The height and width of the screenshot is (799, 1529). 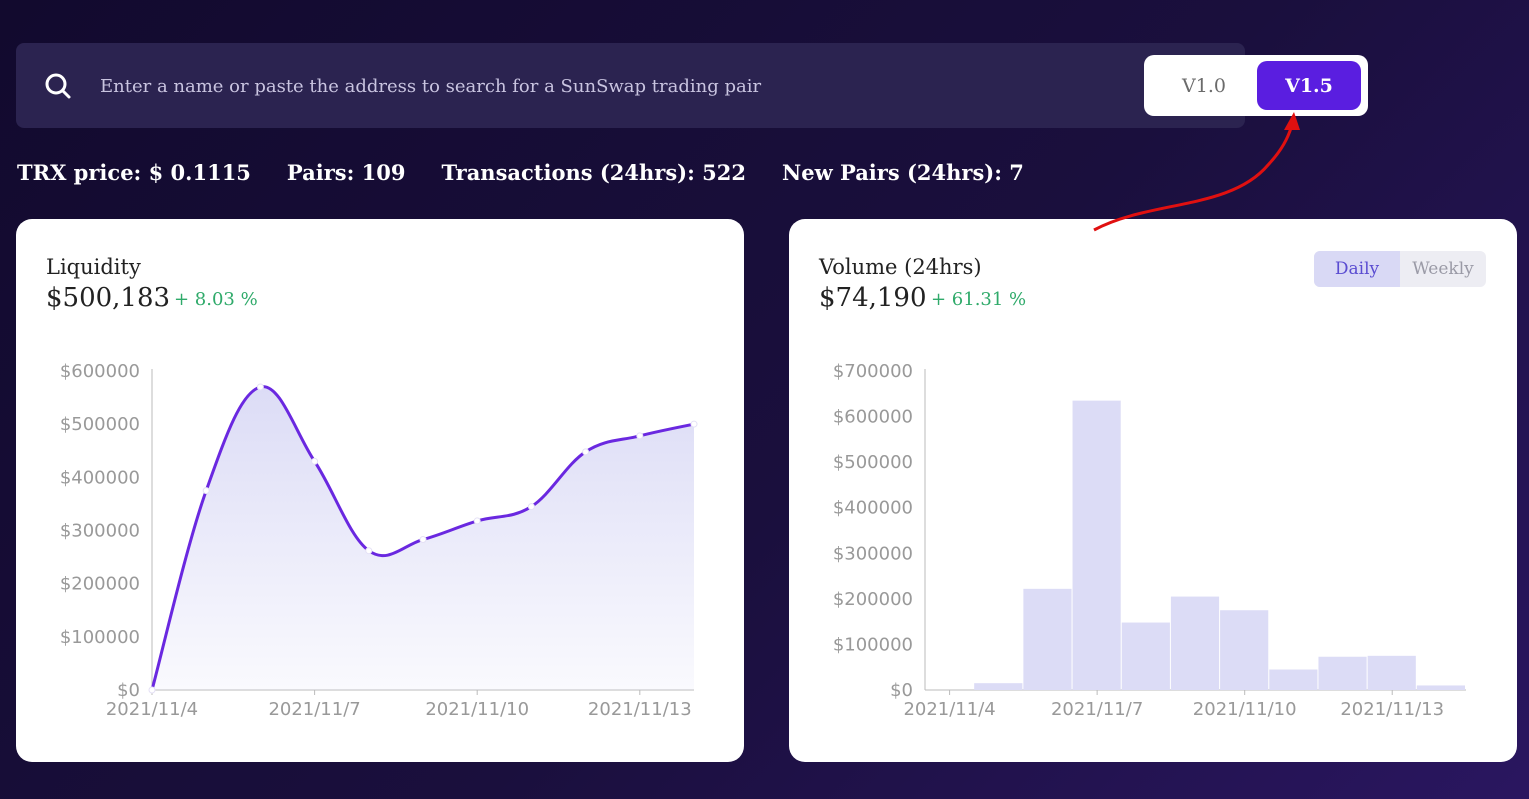 What do you see at coordinates (600, 86) in the screenshot?
I see `search-input` at bounding box center [600, 86].